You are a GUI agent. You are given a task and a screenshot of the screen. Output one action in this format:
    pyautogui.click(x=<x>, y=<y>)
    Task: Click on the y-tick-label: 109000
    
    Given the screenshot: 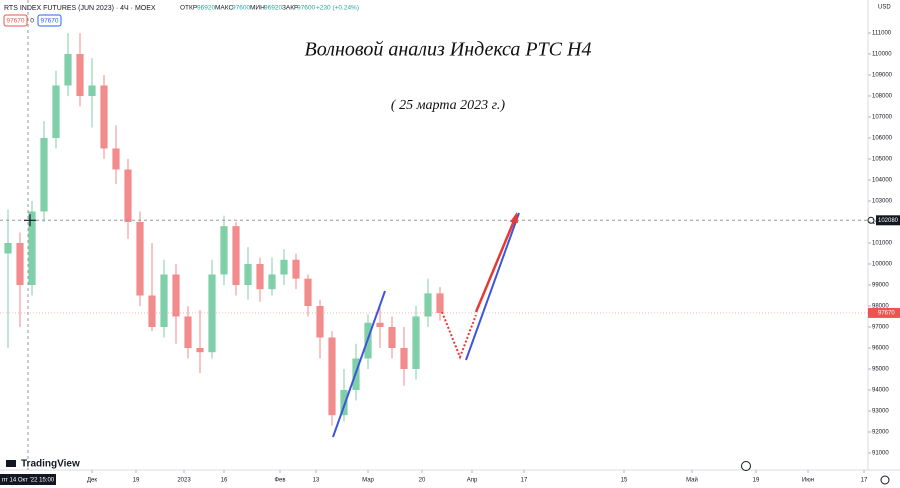 What is the action you would take?
    pyautogui.click(x=882, y=76)
    